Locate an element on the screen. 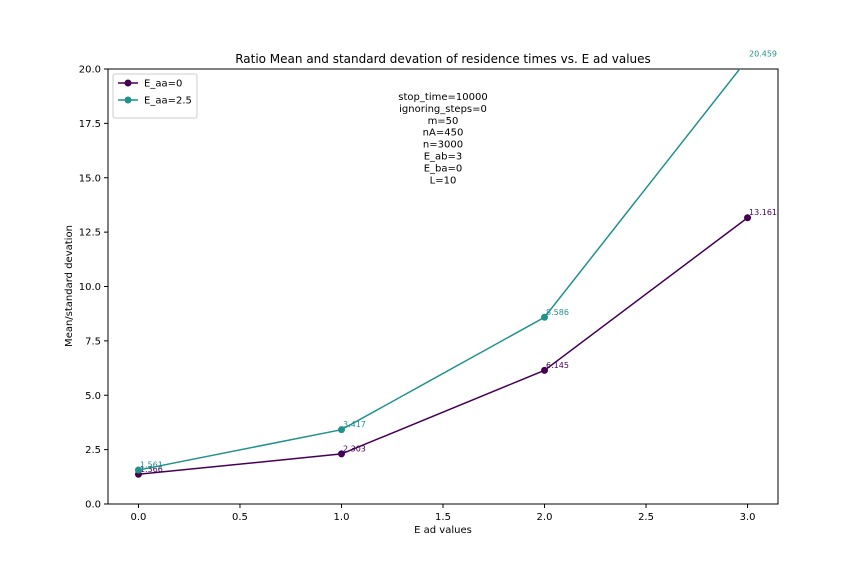  data-label: 1.366 is located at coordinates (151, 469).